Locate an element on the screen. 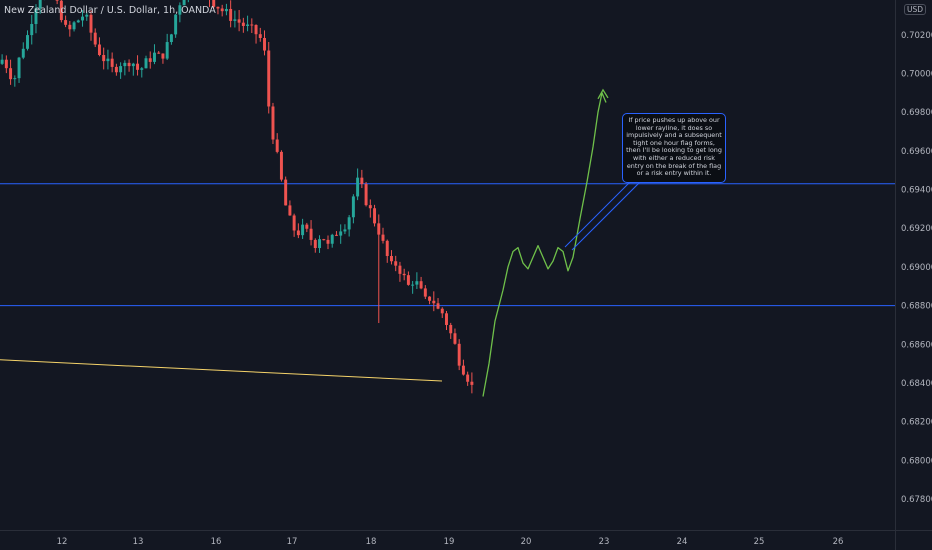 The image size is (932, 550). projection-path is located at coordinates (545, 242).